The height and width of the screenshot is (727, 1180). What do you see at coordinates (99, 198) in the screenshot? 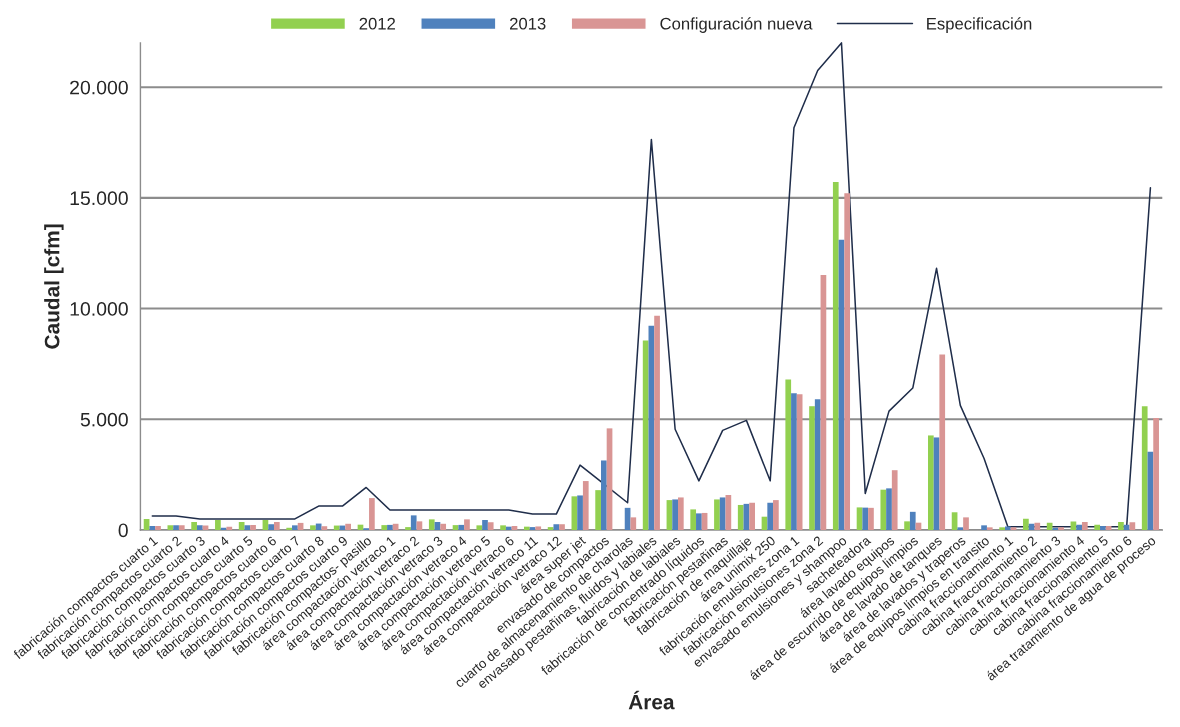
I see `y-tick-label: 15.000` at bounding box center [99, 198].